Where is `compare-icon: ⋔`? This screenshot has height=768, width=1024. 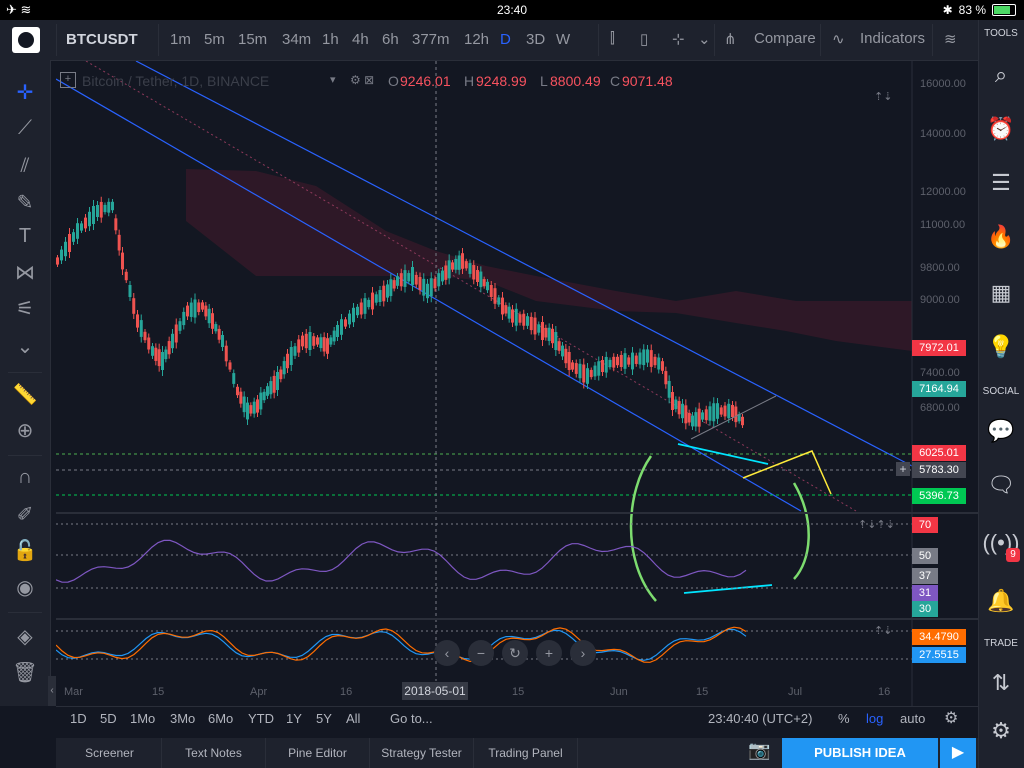 compare-icon: ⋔ is located at coordinates (730, 39).